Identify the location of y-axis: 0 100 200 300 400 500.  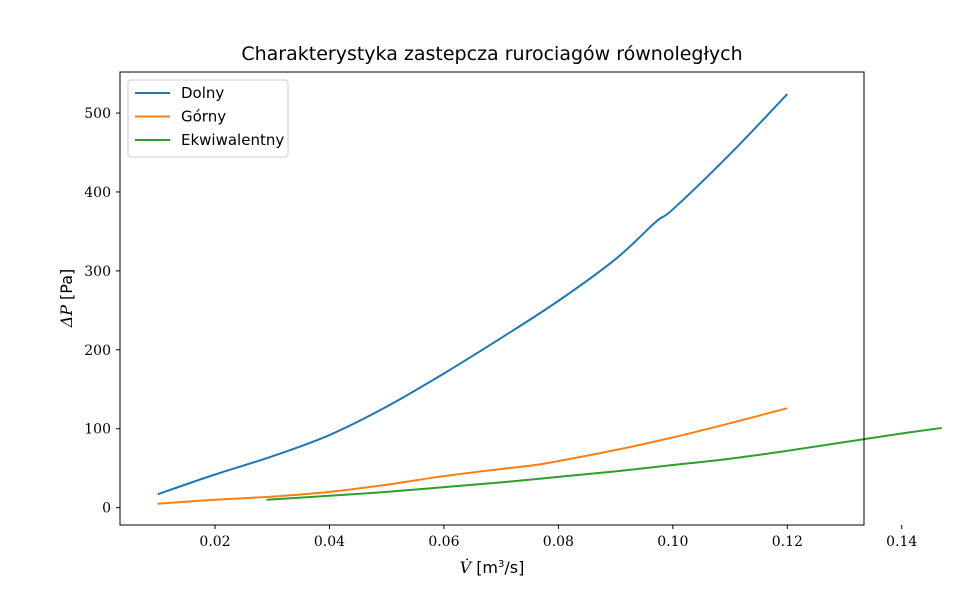
(102, 311).